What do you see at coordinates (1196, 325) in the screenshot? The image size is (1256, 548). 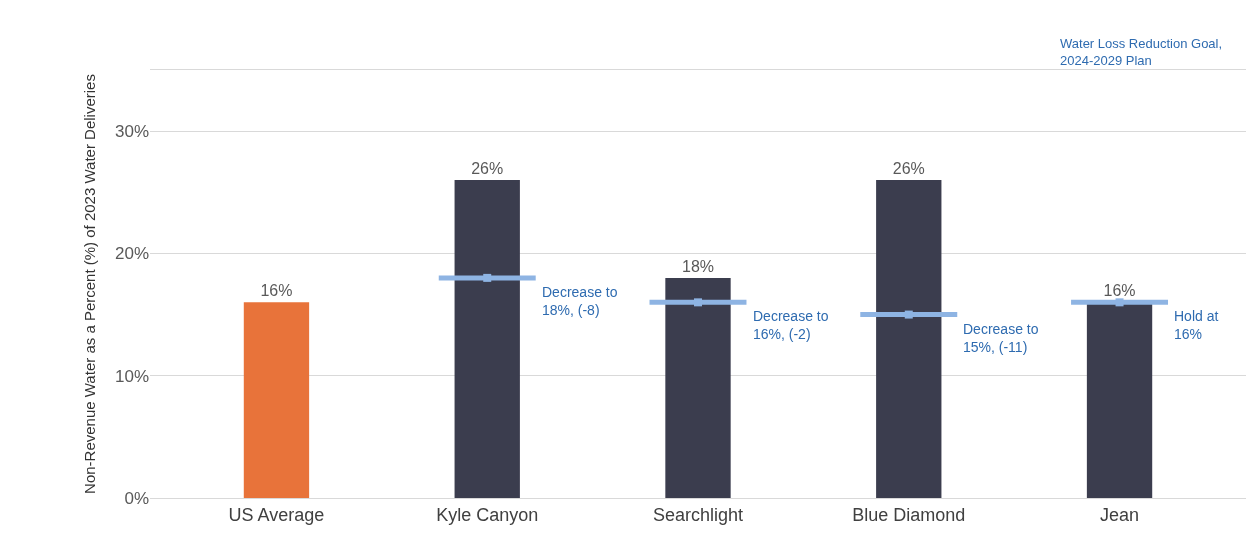 I see `annotation: Hold at 16%` at bounding box center [1196, 325].